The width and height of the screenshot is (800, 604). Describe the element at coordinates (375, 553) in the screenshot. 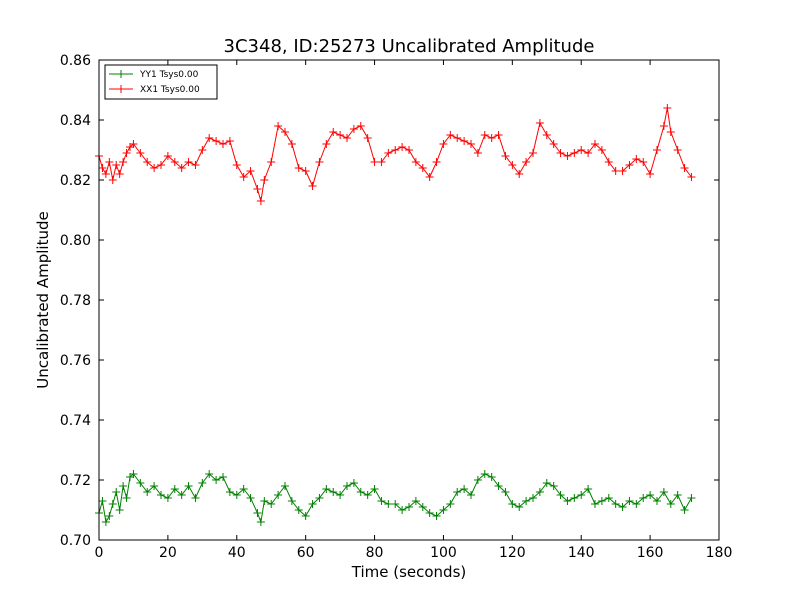

I see `x-tick-label: 80` at that location.